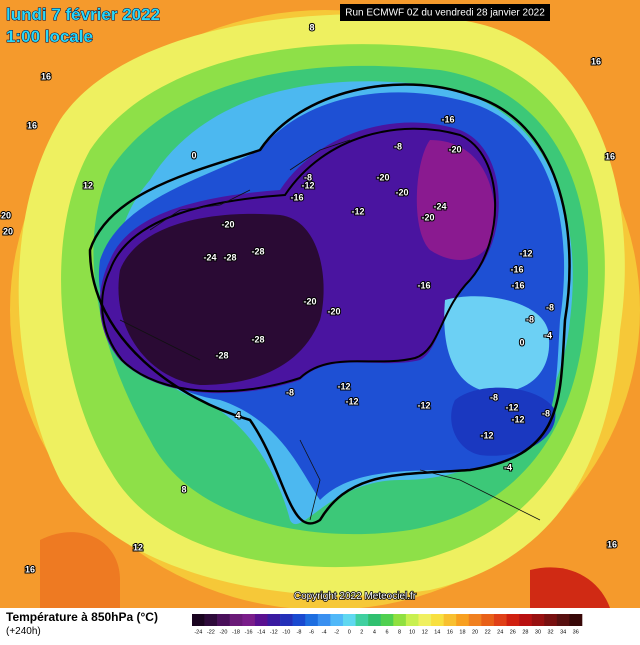  Describe the element at coordinates (503, 421) in the screenshot. I see `blue-blob` at that location.